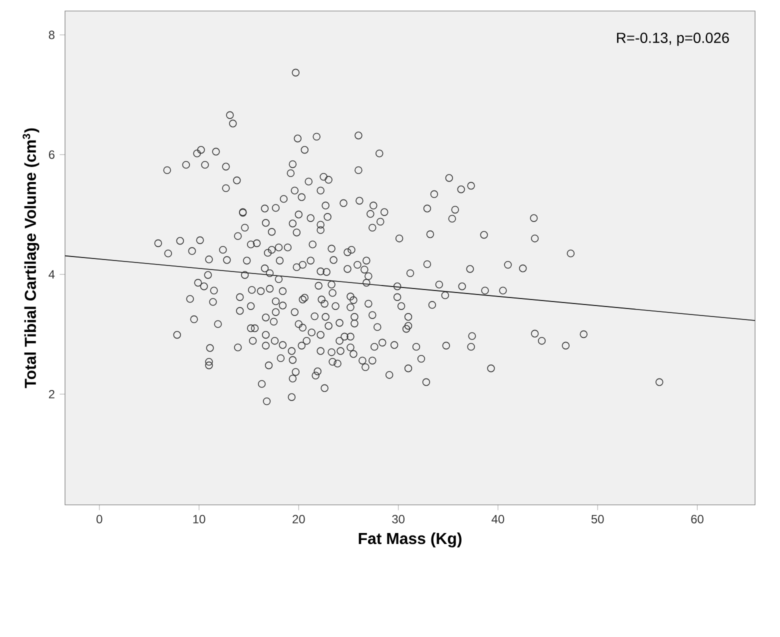  I want to click on x-tick-label: 10, so click(199, 519).